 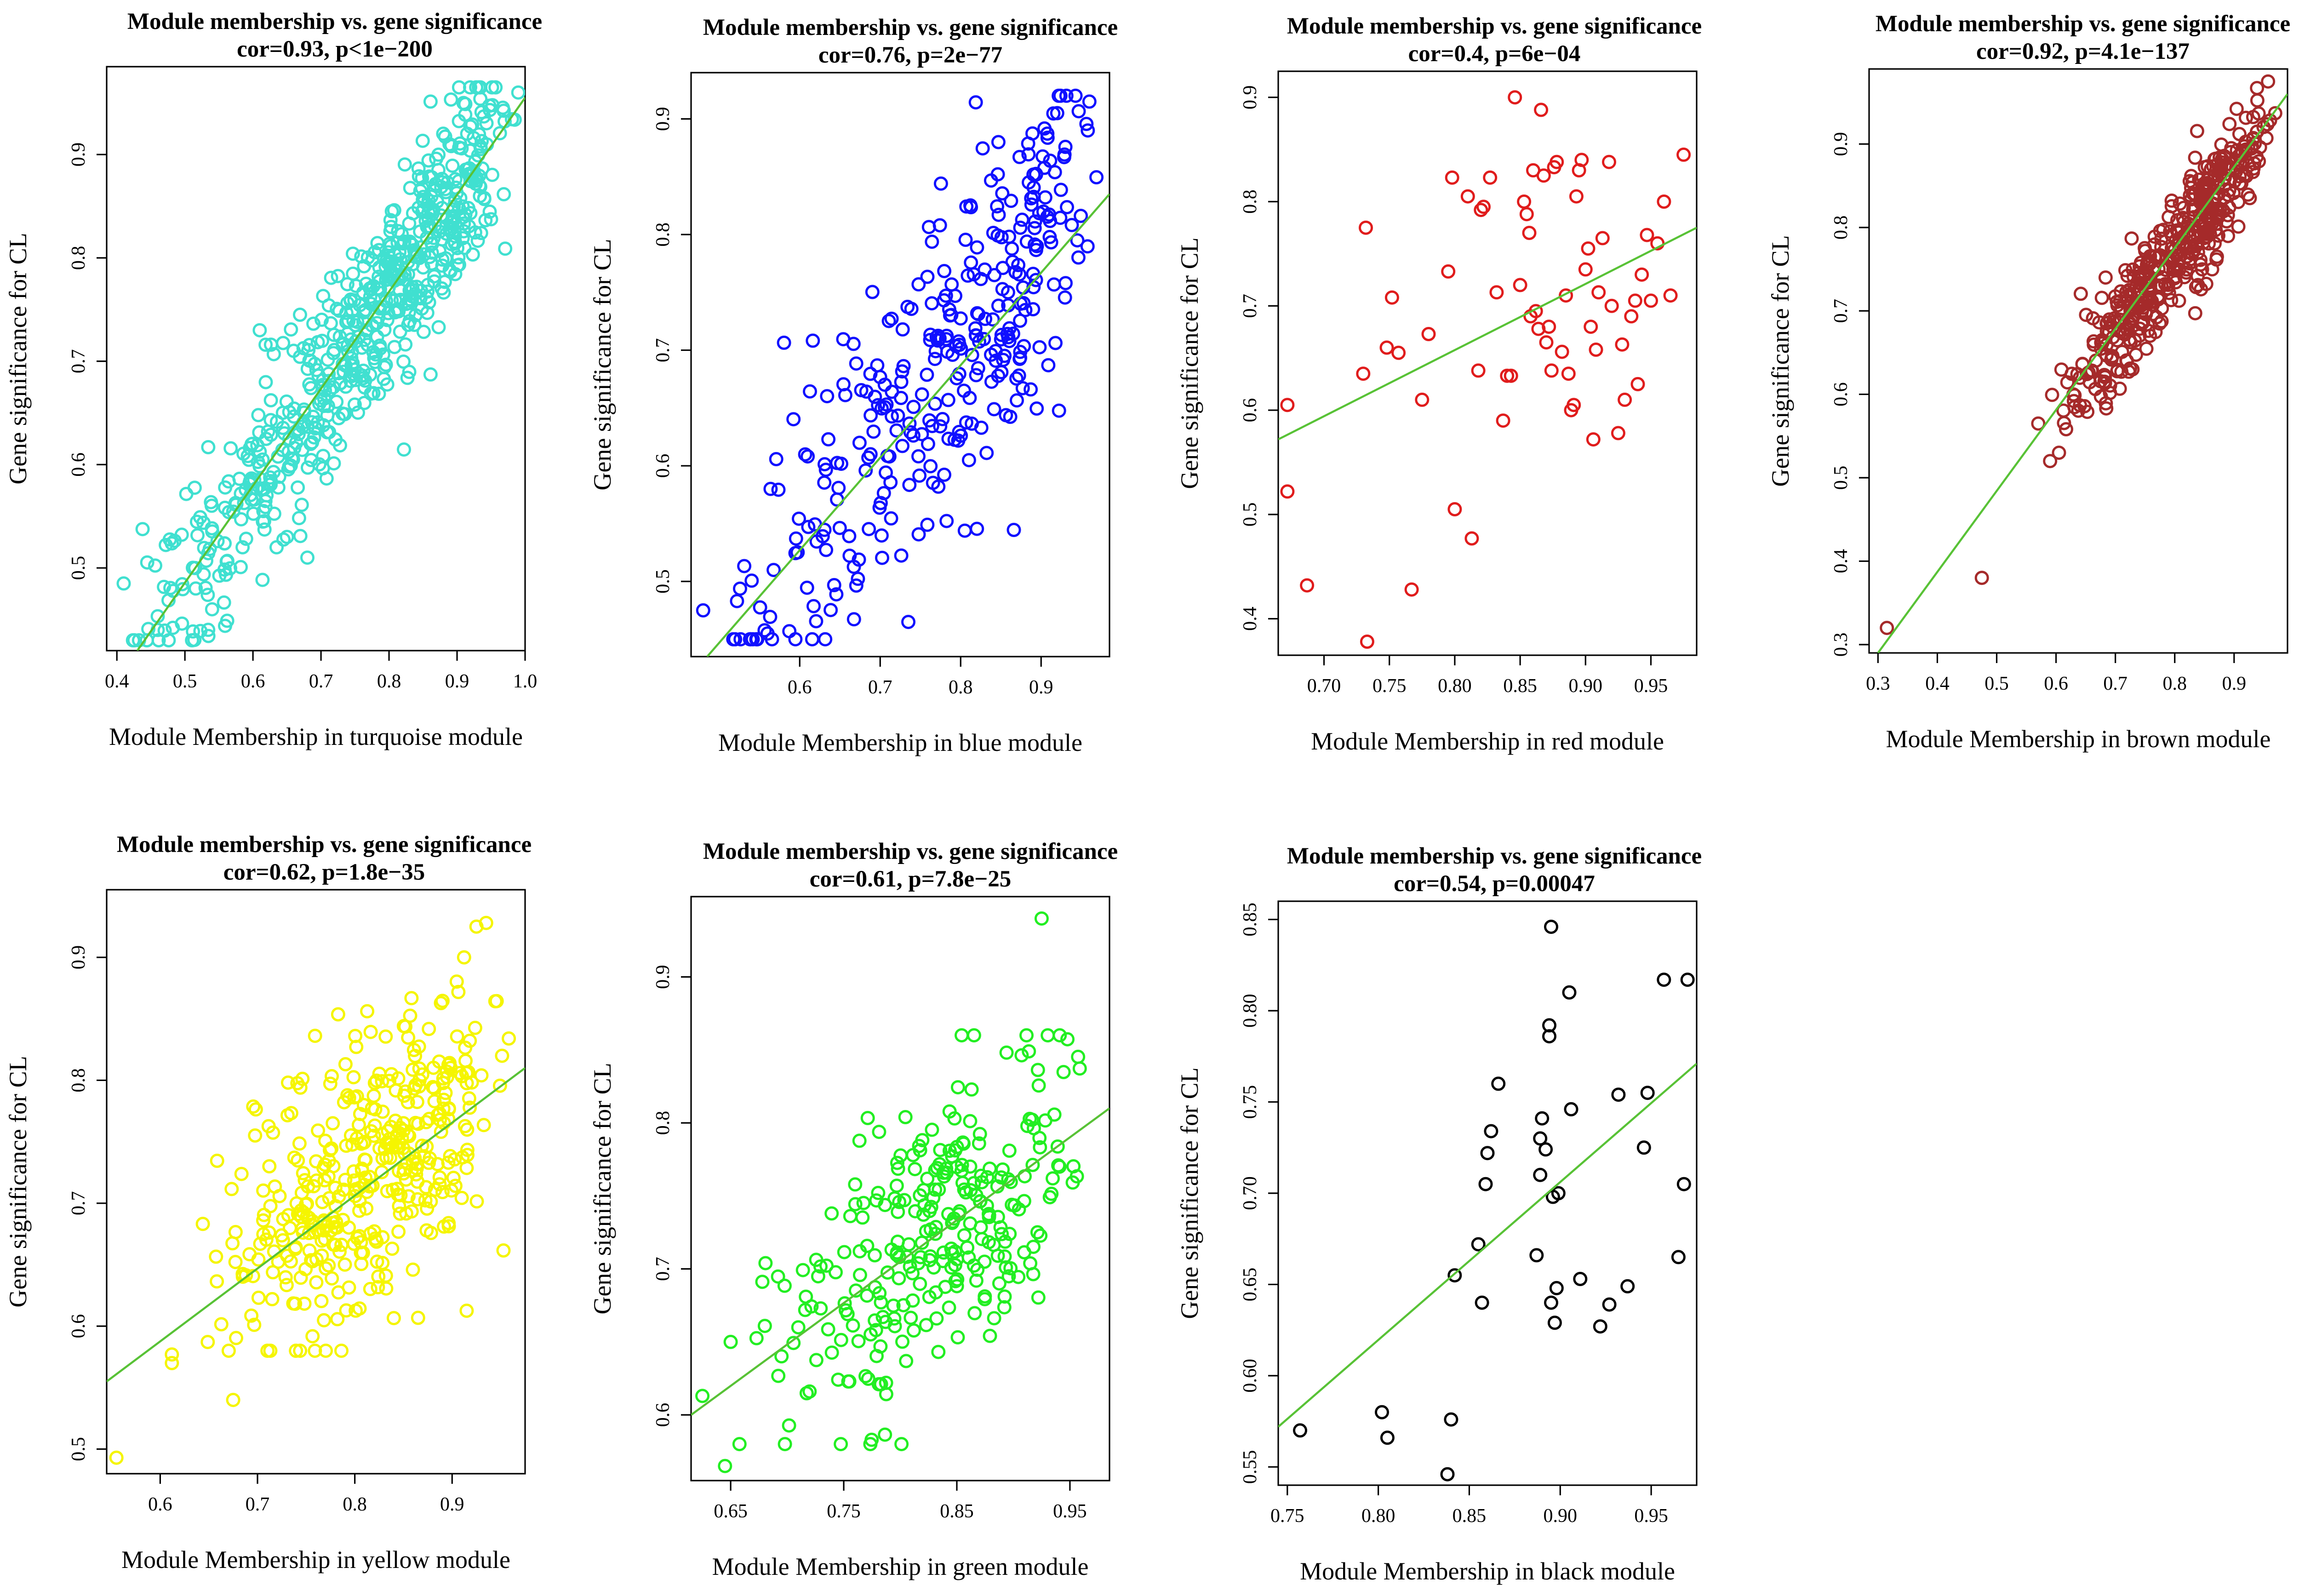 I want to click on x-tick-label: 0.80, so click(x=1378, y=1516).